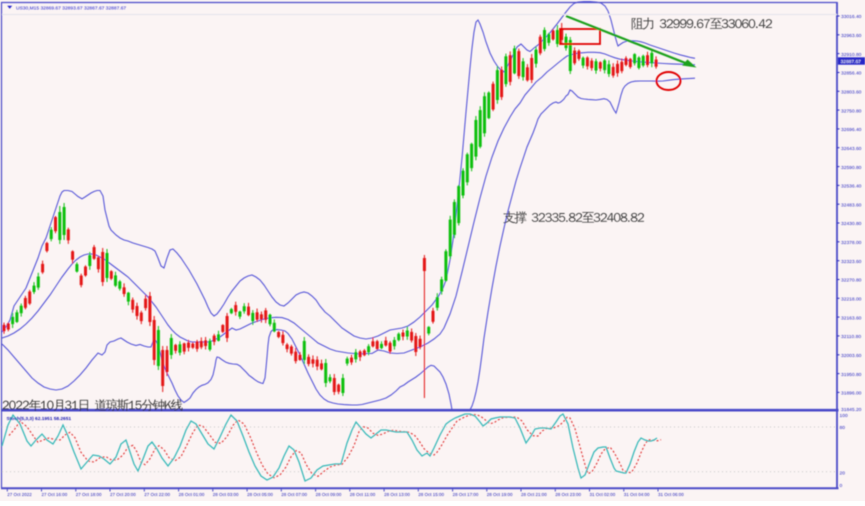 The image size is (865, 506). I want to click on svg-text: 31 Oct 02:00, so click(603, 494).